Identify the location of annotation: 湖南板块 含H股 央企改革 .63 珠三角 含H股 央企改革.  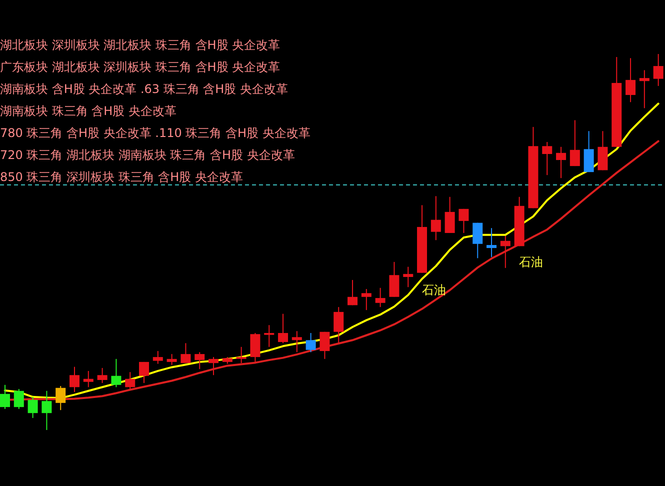
(144, 89).